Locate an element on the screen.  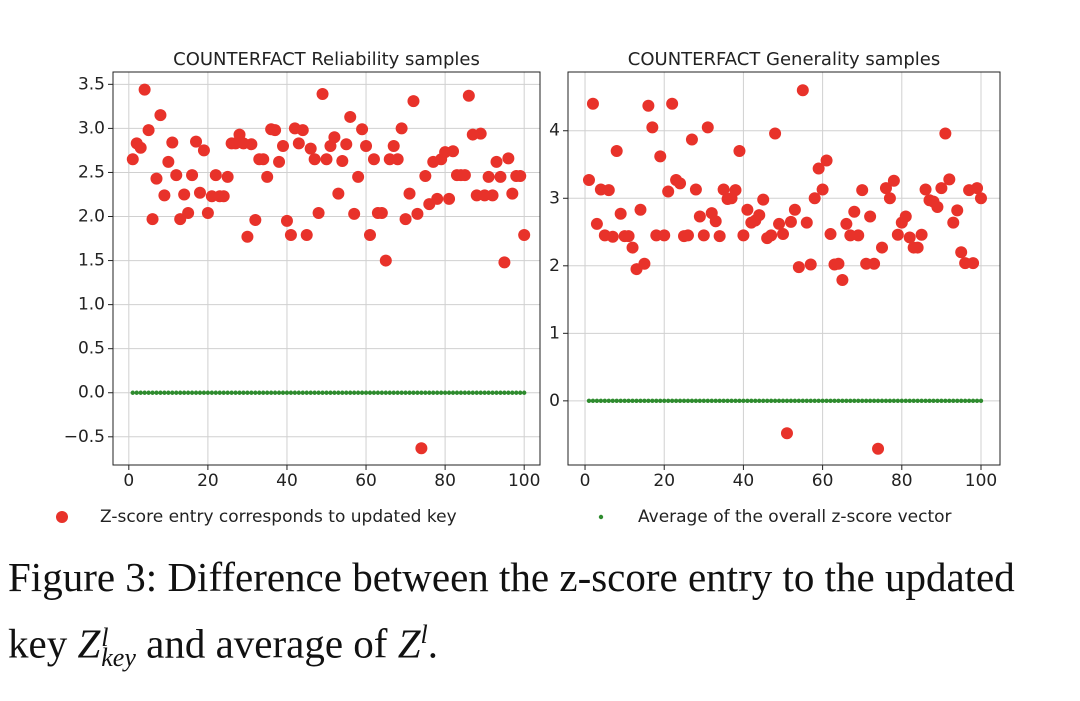
math-sup: l is located at coordinates (424, 634).